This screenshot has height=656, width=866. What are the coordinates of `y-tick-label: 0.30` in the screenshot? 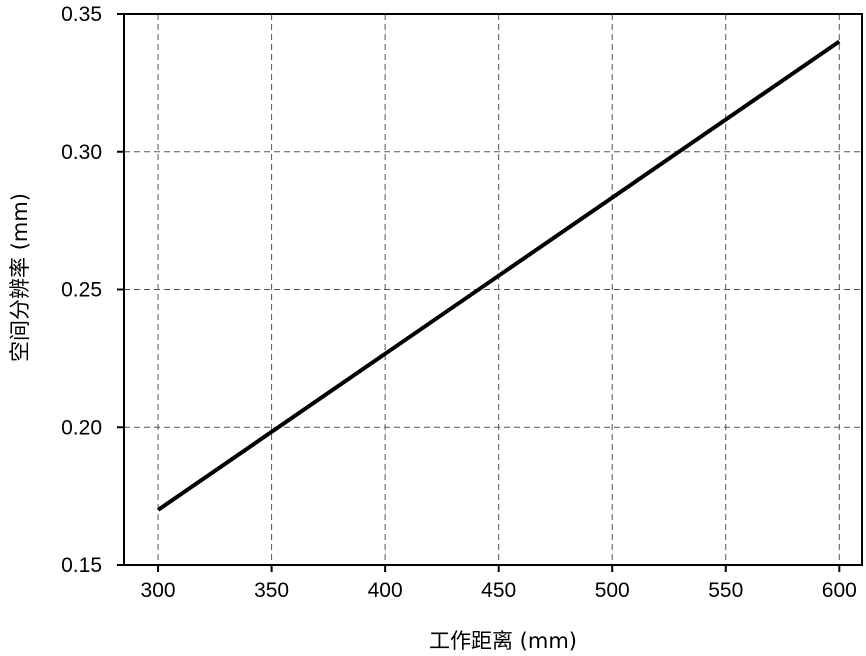 It's located at (81, 152).